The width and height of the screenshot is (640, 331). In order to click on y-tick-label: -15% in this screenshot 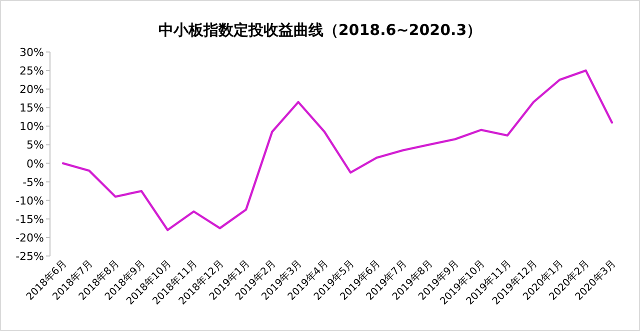, I will do `click(30, 219)`.